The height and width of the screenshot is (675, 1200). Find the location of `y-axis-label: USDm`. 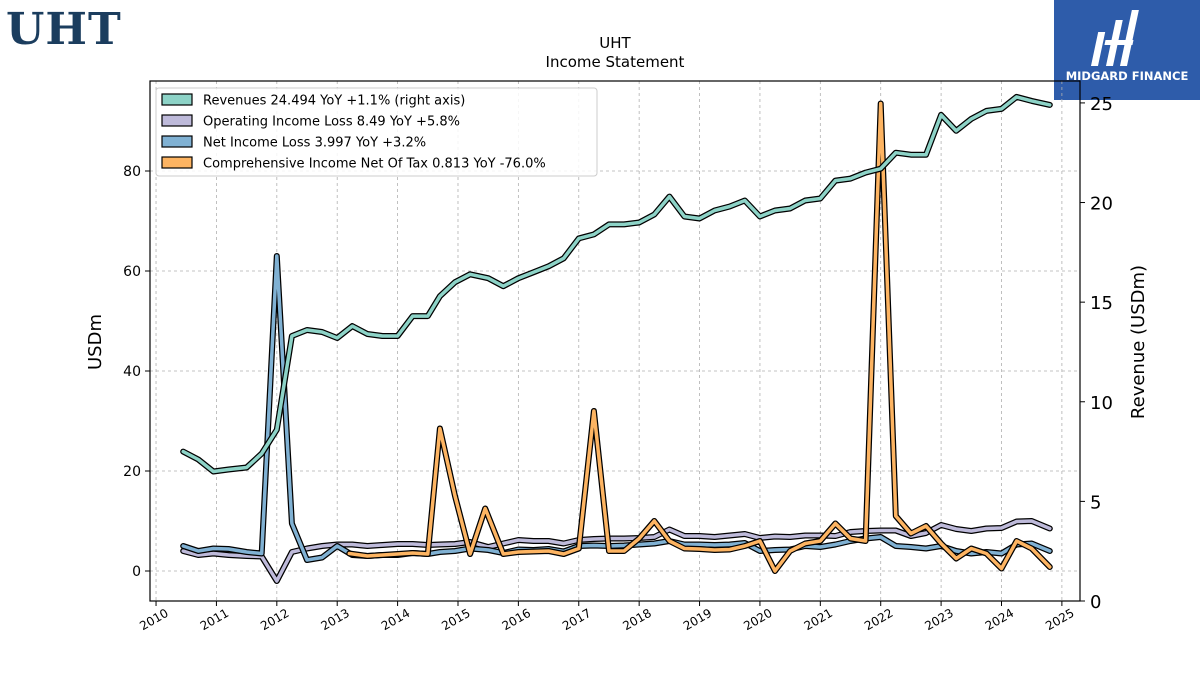

y-axis-label: USDm is located at coordinates (95, 342).